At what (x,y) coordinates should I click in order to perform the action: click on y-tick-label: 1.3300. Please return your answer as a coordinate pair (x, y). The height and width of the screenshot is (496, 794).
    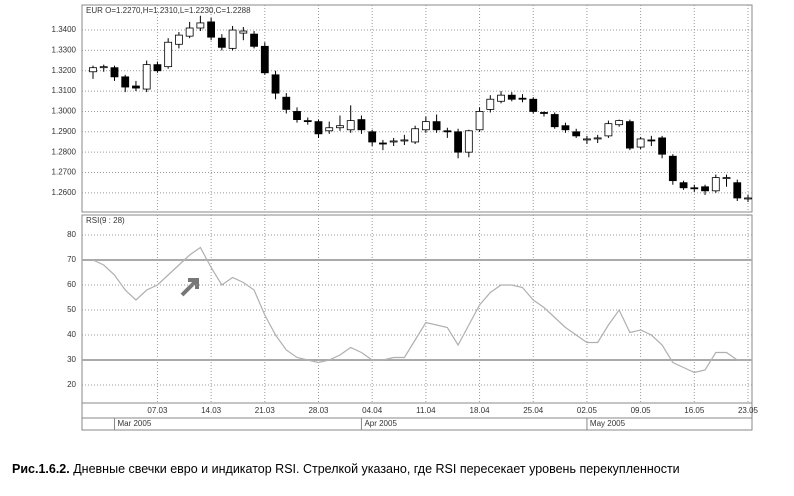
    Looking at the image, I should click on (64, 49).